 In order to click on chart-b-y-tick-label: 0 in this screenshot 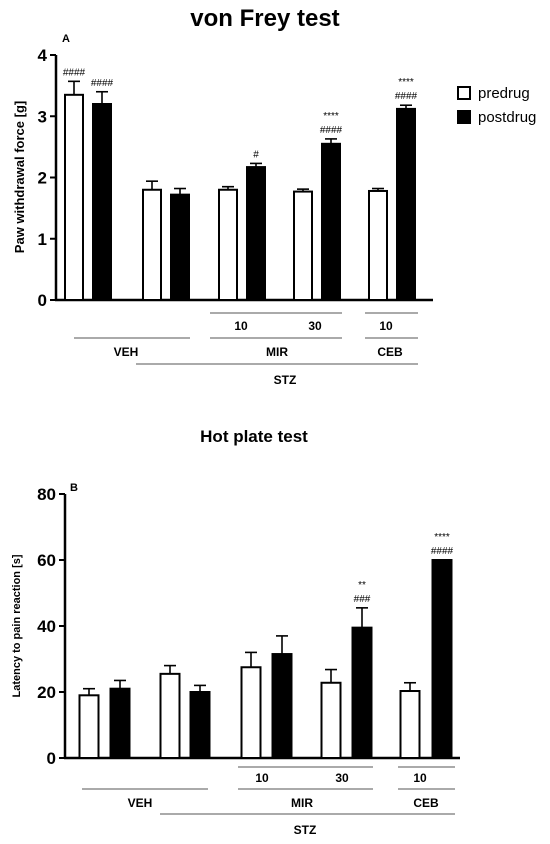, I will do `click(51, 758)`.